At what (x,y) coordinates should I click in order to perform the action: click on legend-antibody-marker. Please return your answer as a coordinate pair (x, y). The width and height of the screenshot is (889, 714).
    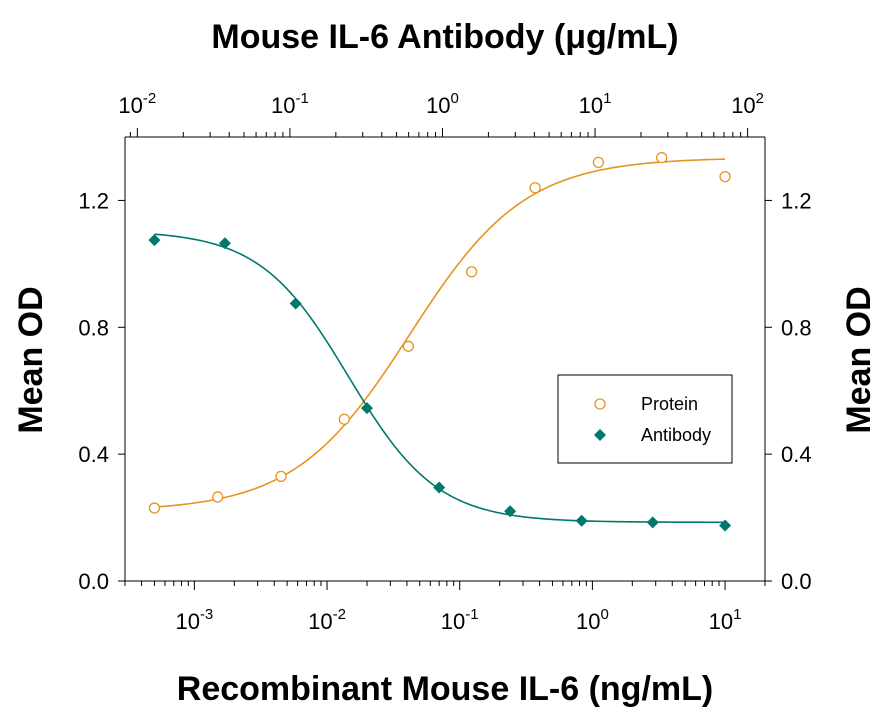
    Looking at the image, I should click on (600, 435).